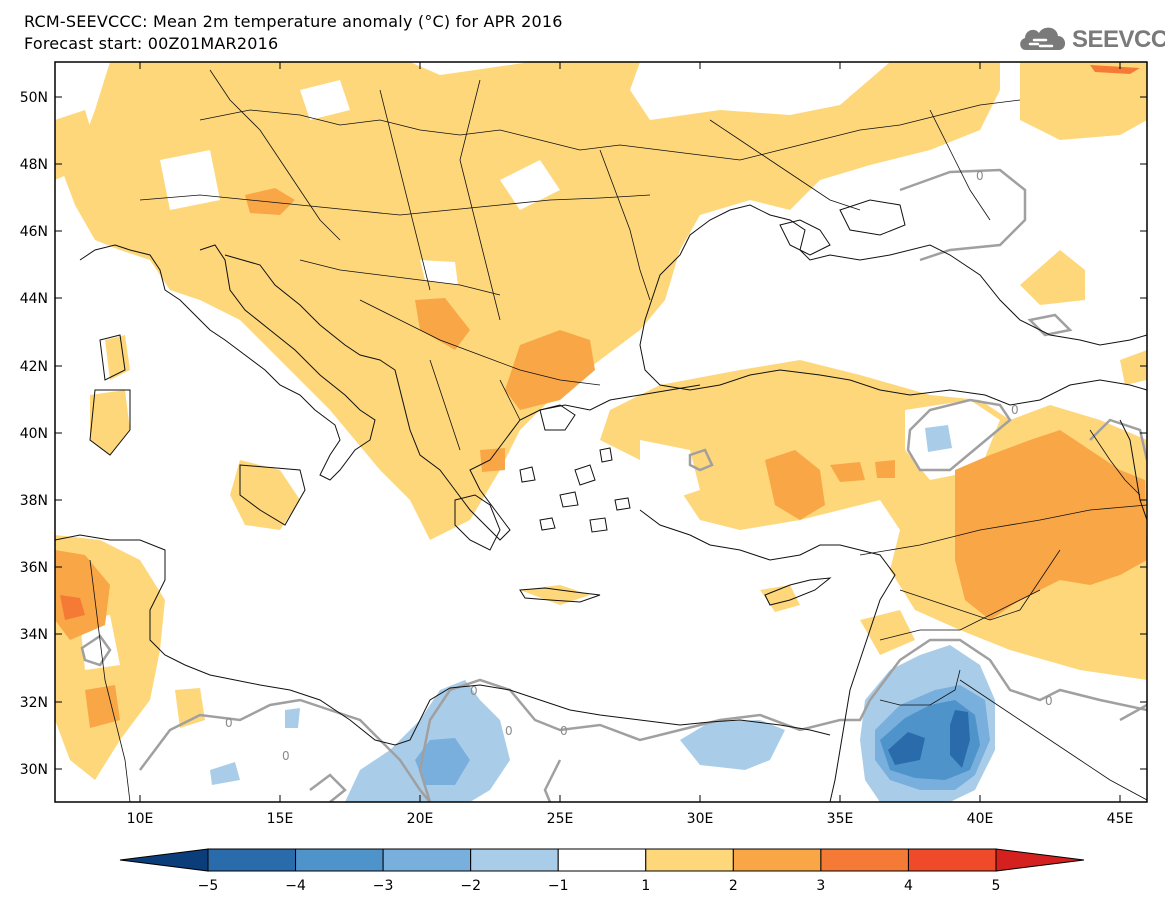 The height and width of the screenshot is (907, 1165). I want to click on colorbar-tick-label: −2, so click(470, 886).